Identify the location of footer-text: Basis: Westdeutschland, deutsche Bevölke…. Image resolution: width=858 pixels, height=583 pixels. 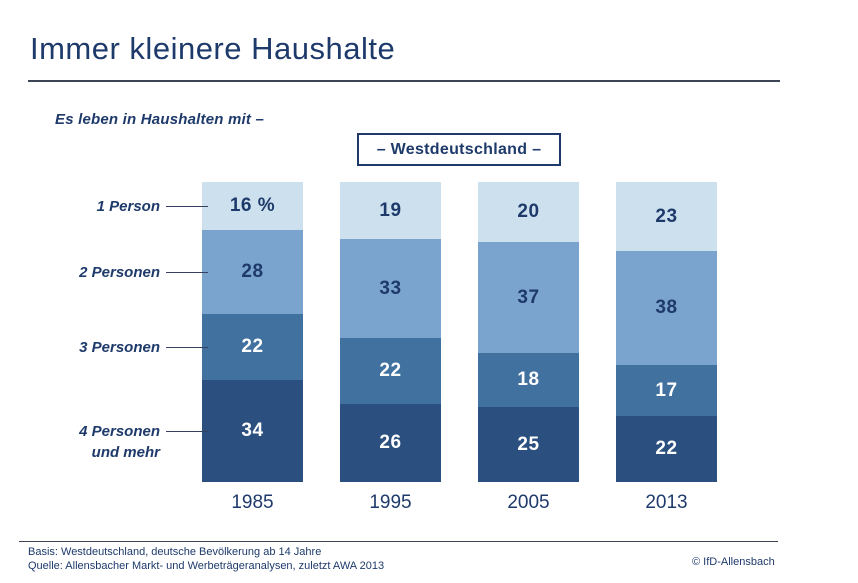
(206, 559).